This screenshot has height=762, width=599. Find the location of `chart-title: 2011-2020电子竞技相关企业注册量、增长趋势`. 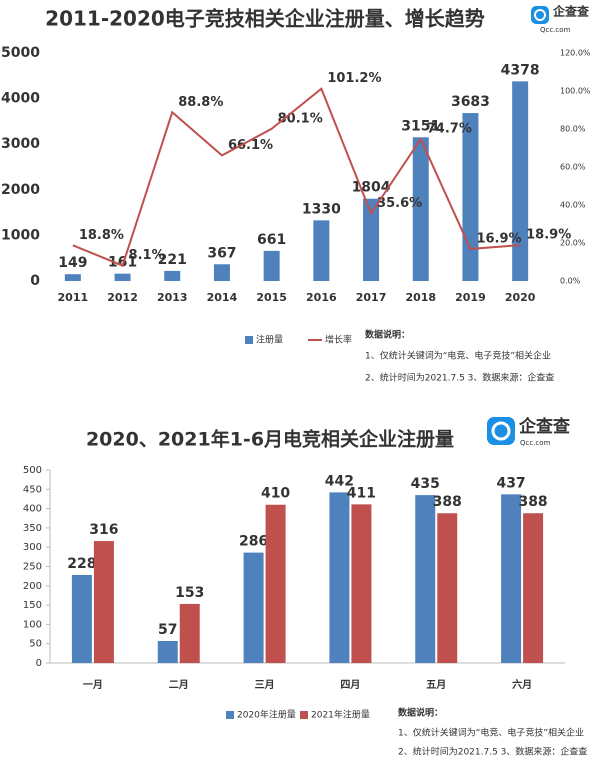

chart-title: 2011-2020电子竞技相关企业注册量、增长趋势 is located at coordinates (265, 19).